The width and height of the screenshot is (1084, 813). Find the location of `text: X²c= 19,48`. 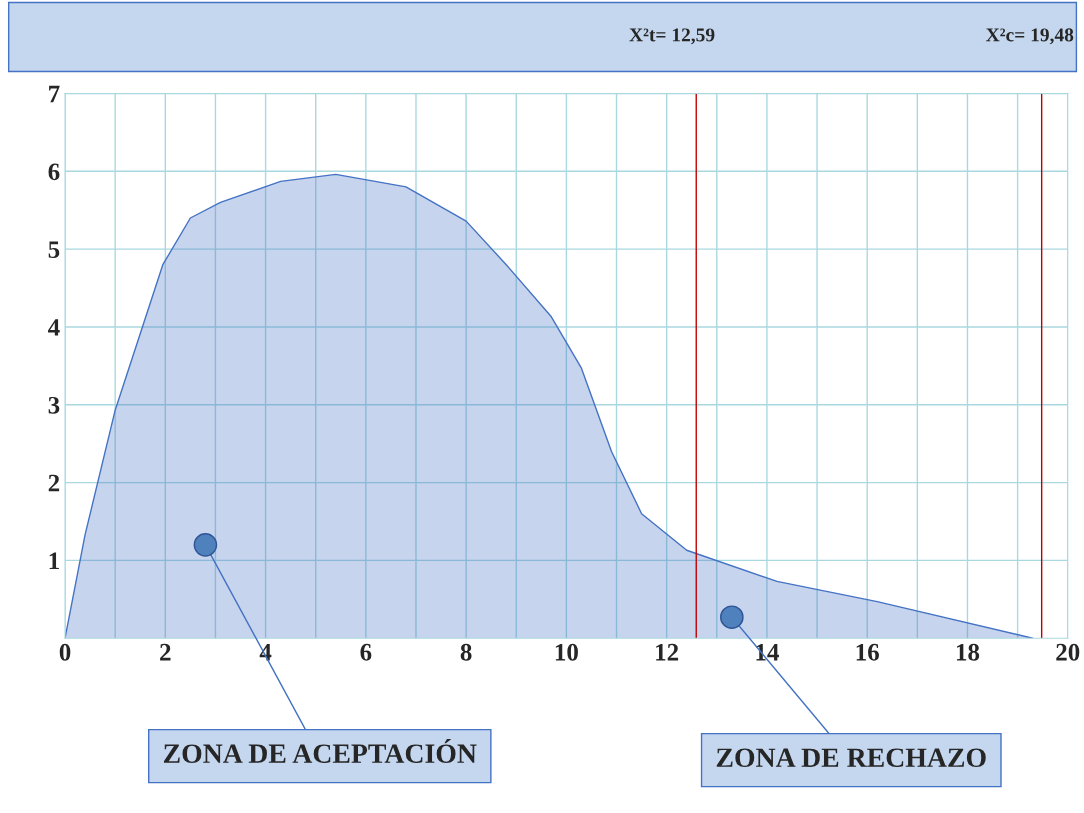

text: X²c= 19,48 is located at coordinates (1030, 36).